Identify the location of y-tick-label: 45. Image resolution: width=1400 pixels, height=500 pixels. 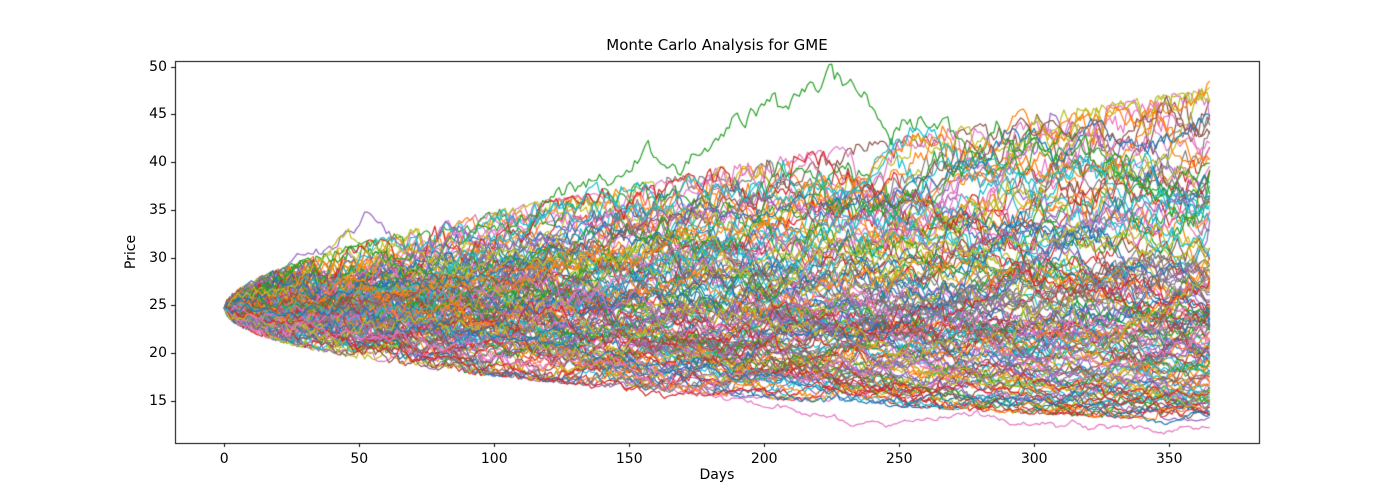
(158, 114).